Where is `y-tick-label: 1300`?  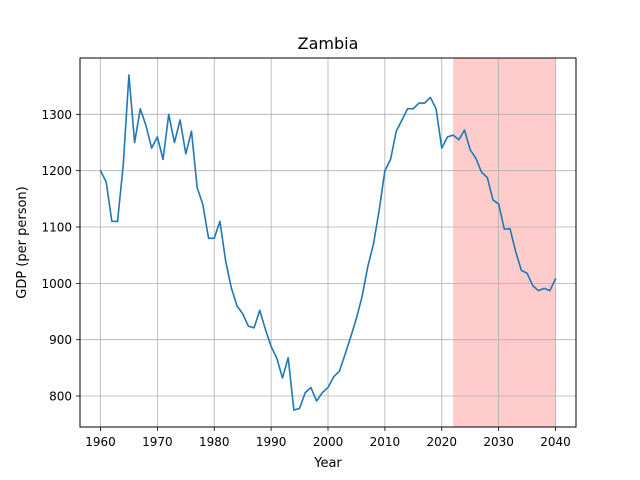 y-tick-label: 1300 is located at coordinates (56, 115).